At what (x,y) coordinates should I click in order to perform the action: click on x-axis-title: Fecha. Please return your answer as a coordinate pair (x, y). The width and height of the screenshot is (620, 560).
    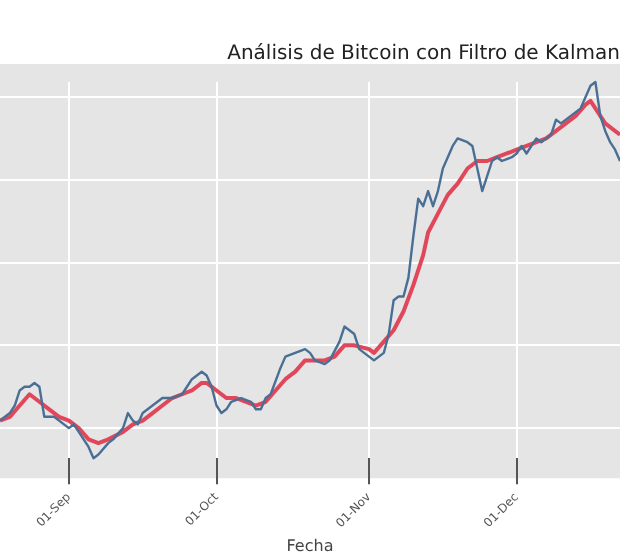
    Looking at the image, I should click on (310, 545).